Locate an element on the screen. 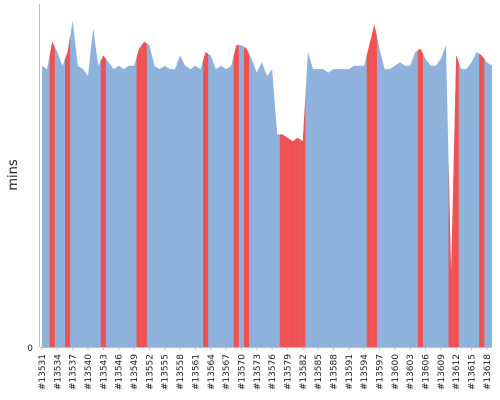 The image size is (500, 400). x-tick-label: #13600 is located at coordinates (396, 372).